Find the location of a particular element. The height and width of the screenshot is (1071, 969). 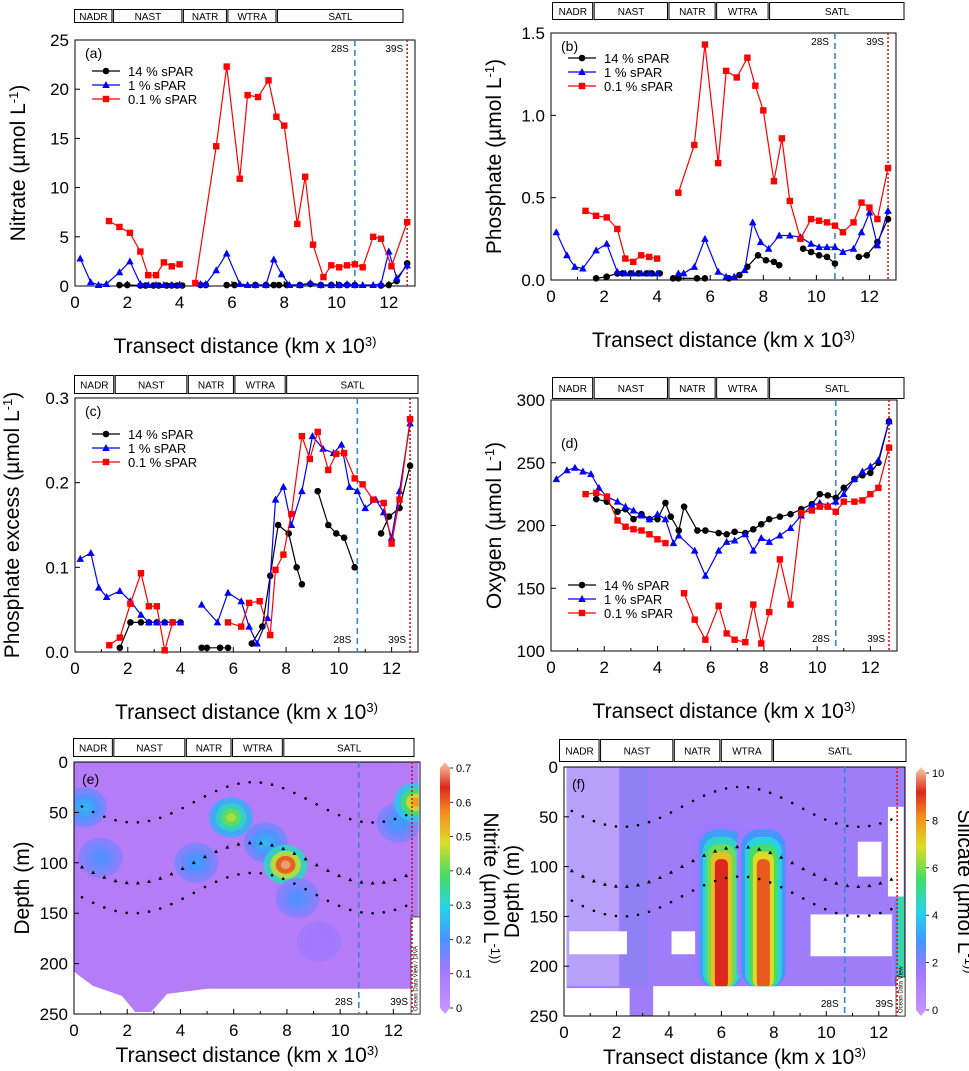

y-tick-label: 250 is located at coordinates (544, 1016).